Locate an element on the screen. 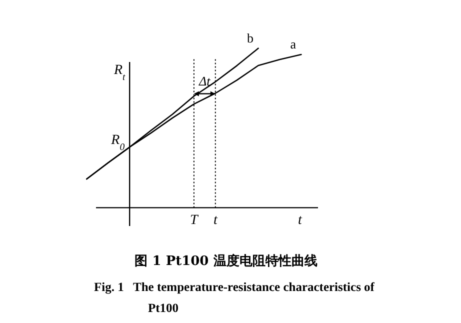  annotation: R$_{0}$ is located at coordinates (117, 143).